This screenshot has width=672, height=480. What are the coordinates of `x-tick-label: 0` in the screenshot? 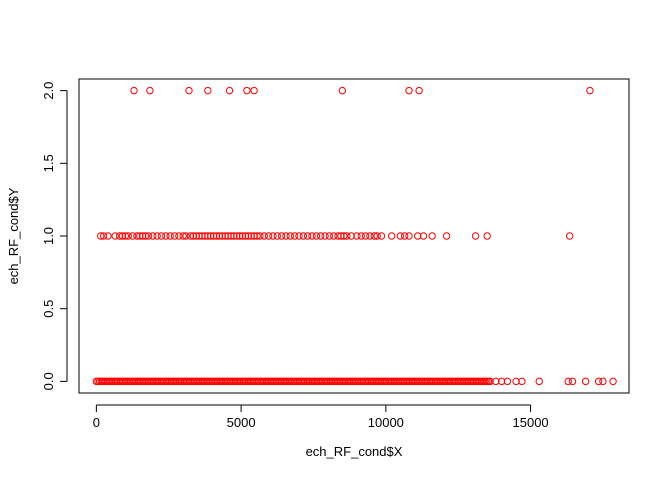 It's located at (96, 422).